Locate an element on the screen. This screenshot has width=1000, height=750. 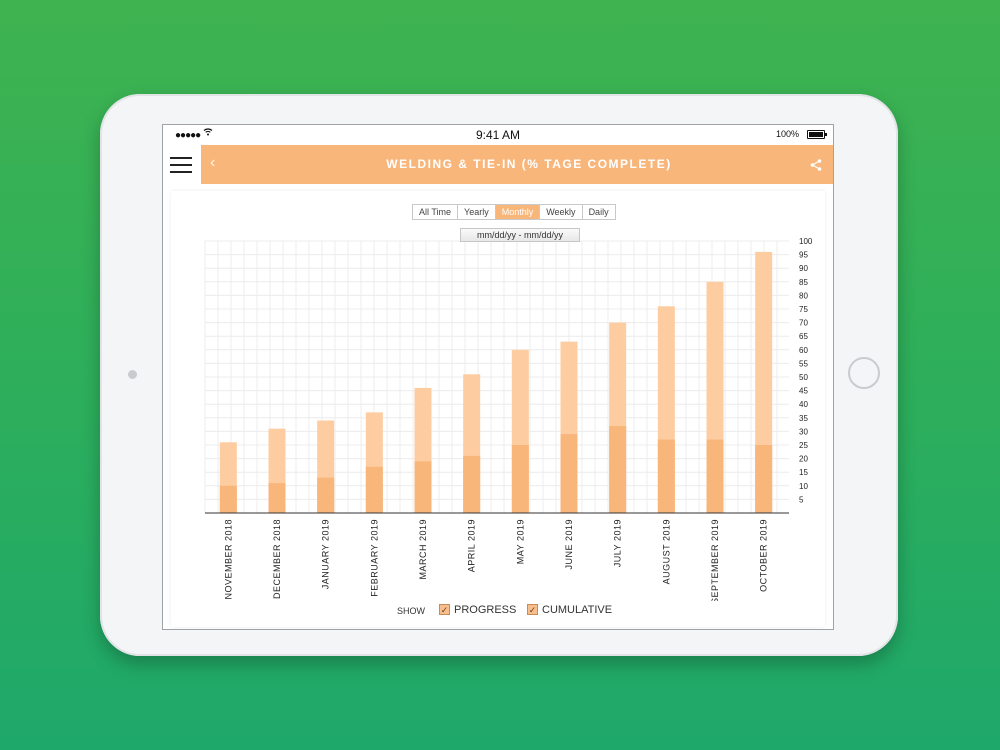
chart-legend: SHOW ✓ PROGRESS ✓ CUMULATIVE is located at coordinates (498, 611).